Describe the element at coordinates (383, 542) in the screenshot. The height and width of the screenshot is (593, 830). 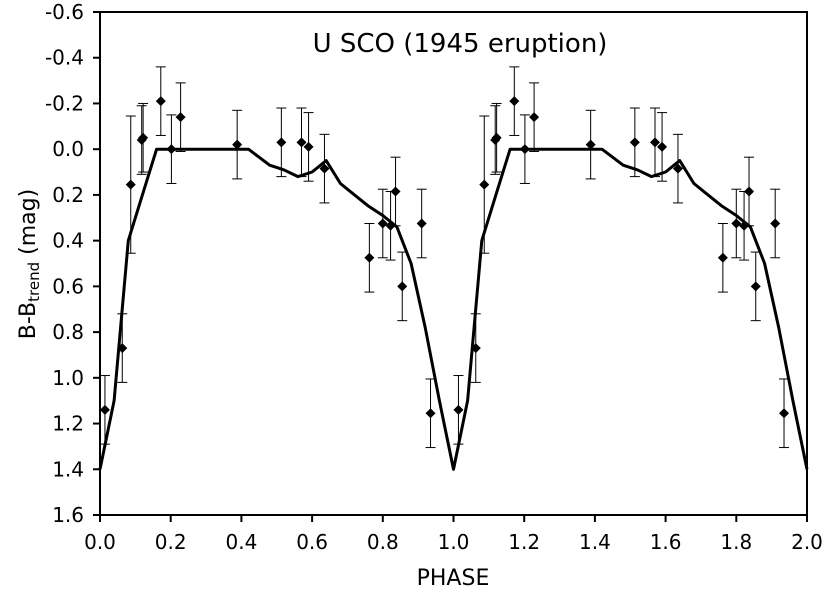
I see `x-tick-label: 0.8` at that location.